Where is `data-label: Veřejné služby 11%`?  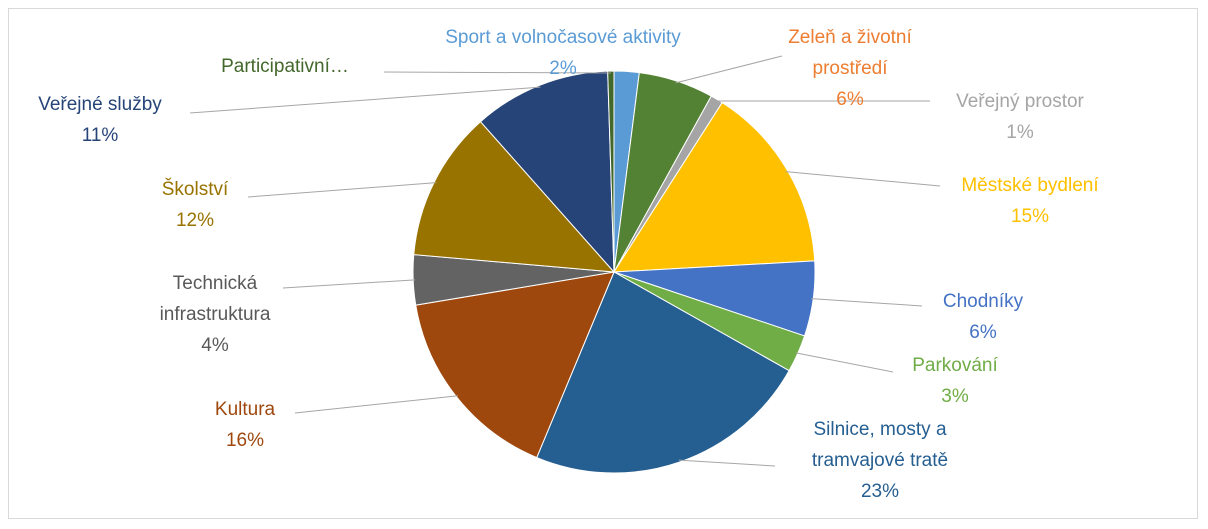
data-label: Veřejné služby 11% is located at coordinates (100, 120).